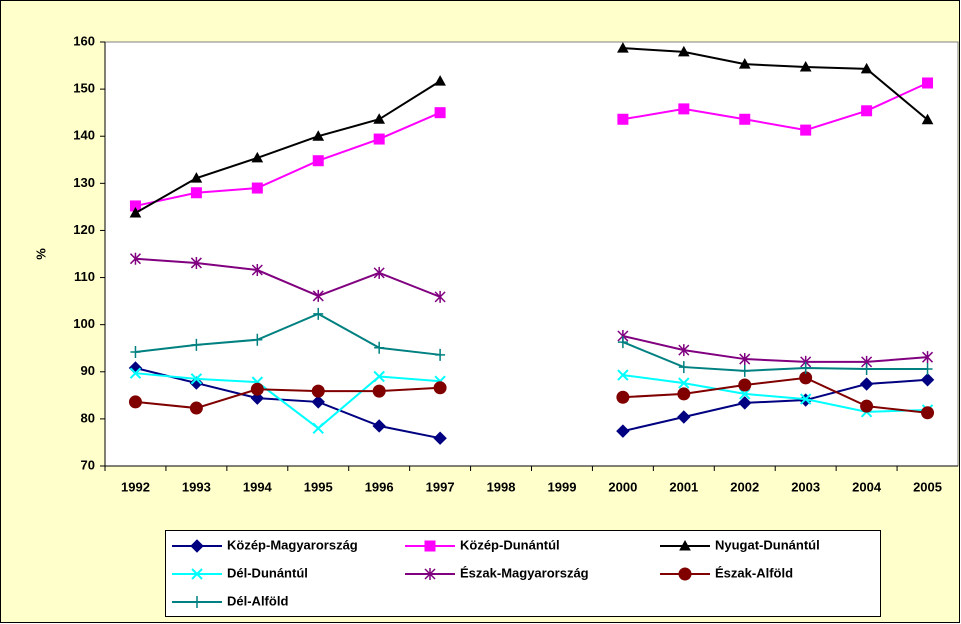 The image size is (961, 624). Describe the element at coordinates (379, 486) in the screenshot. I see `x-tick-label: 1996` at that location.